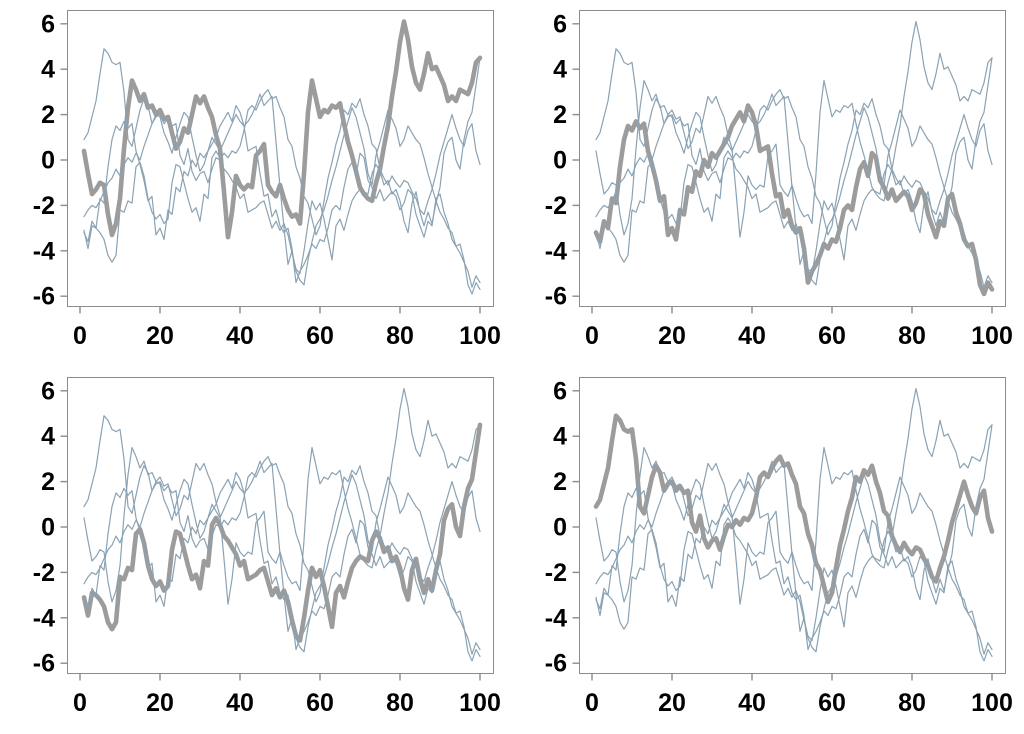 Image resolution: width=1024 pixels, height=734 pixels. I want to click on series-series-3-line-highlighted, so click(282, 532).